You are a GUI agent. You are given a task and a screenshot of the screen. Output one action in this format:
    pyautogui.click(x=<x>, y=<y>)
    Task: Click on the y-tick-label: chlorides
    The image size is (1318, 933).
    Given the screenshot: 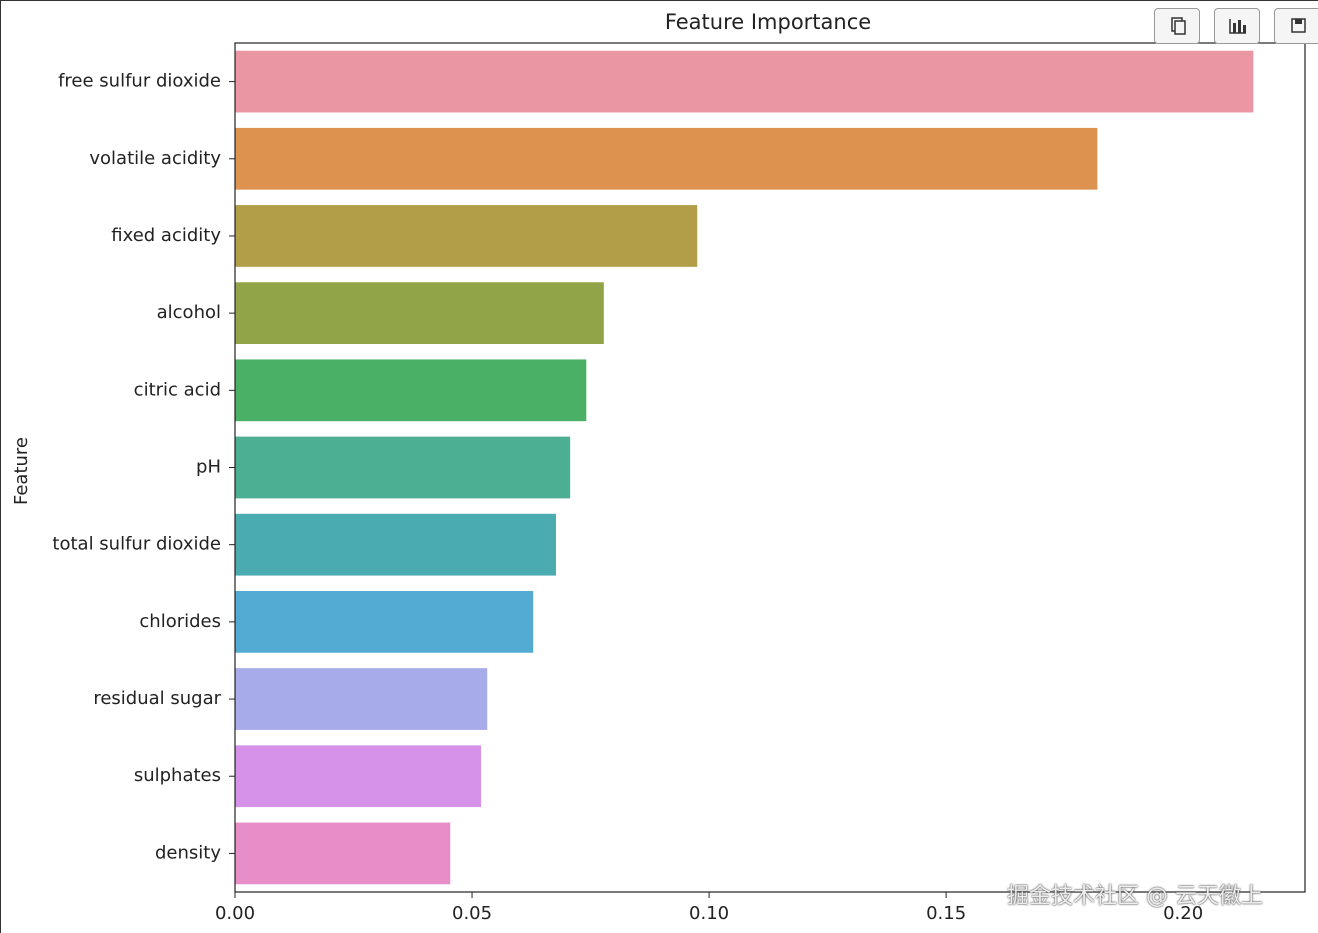 What is the action you would take?
    pyautogui.click(x=180, y=621)
    